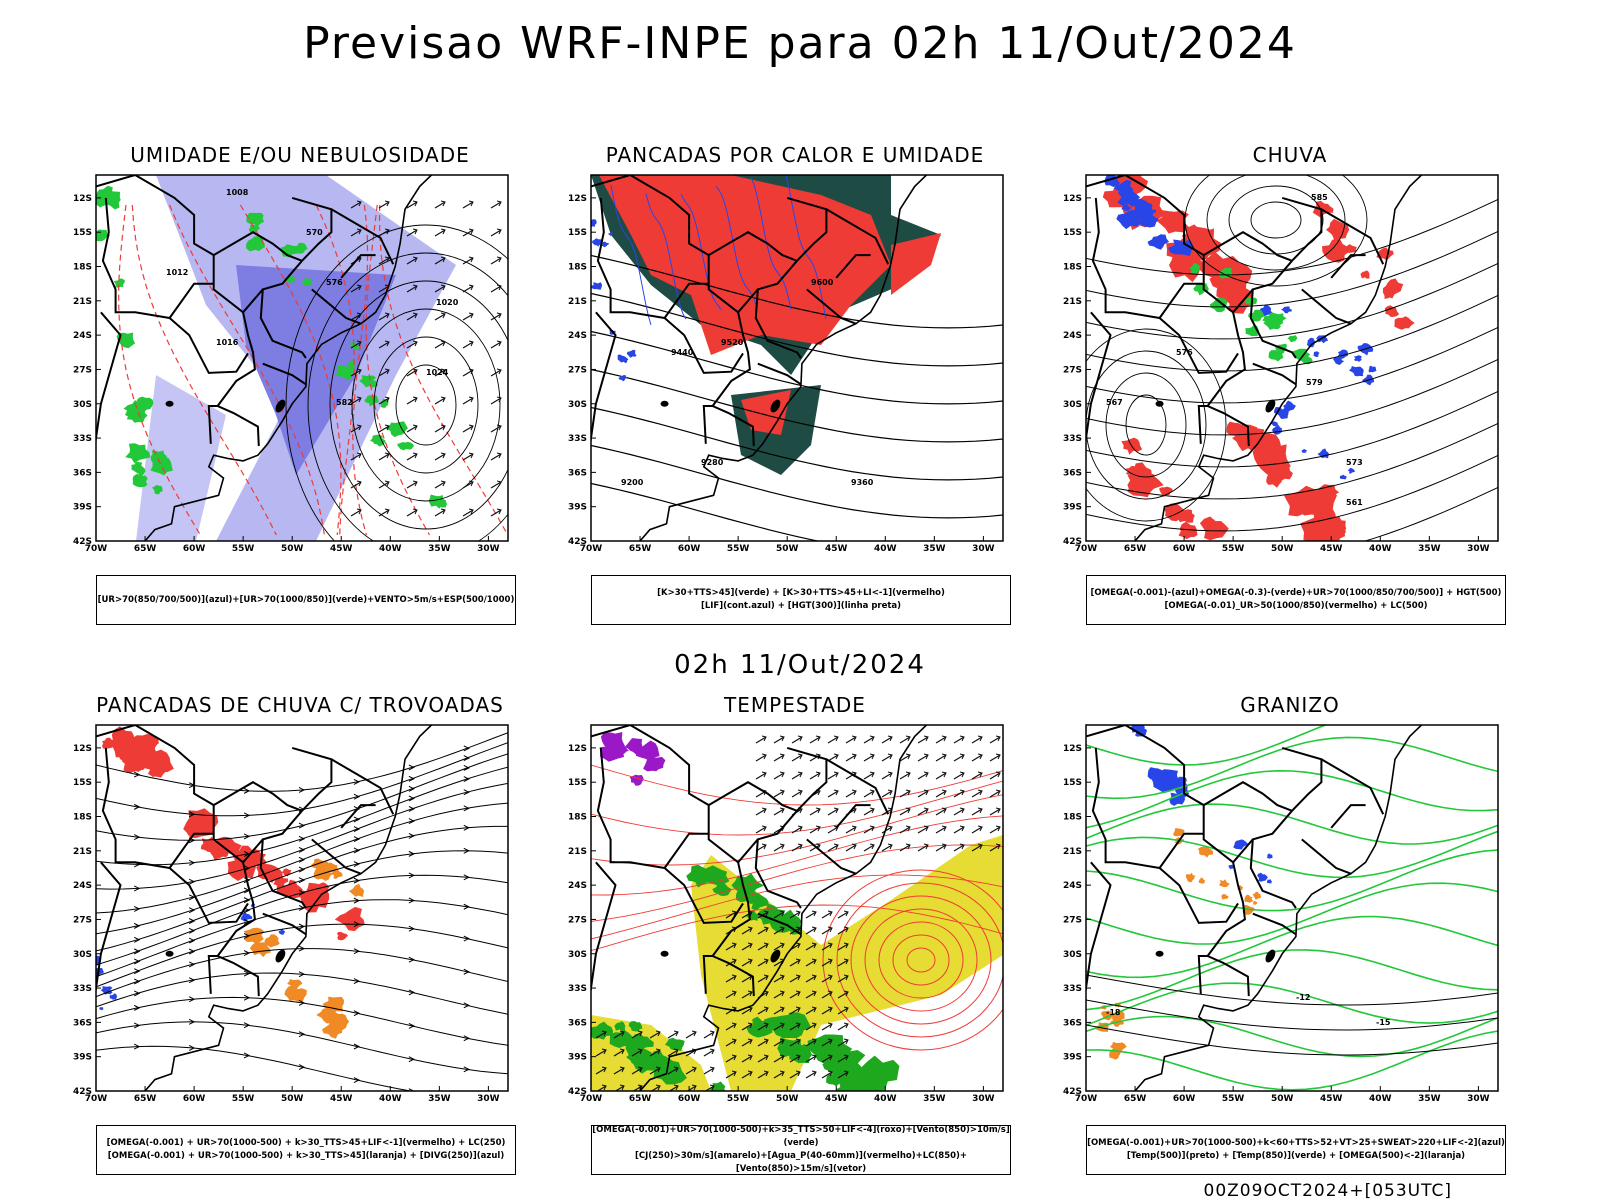 The image size is (1600, 1201). What do you see at coordinates (237, 192) in the screenshot?
I see `contour-label: 1008` at bounding box center [237, 192].